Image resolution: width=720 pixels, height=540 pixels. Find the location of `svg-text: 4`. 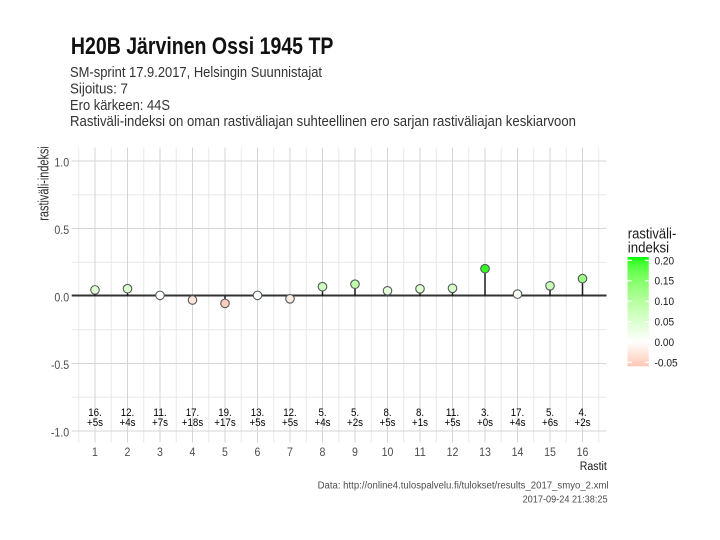

svg-text: 4 is located at coordinates (193, 452).